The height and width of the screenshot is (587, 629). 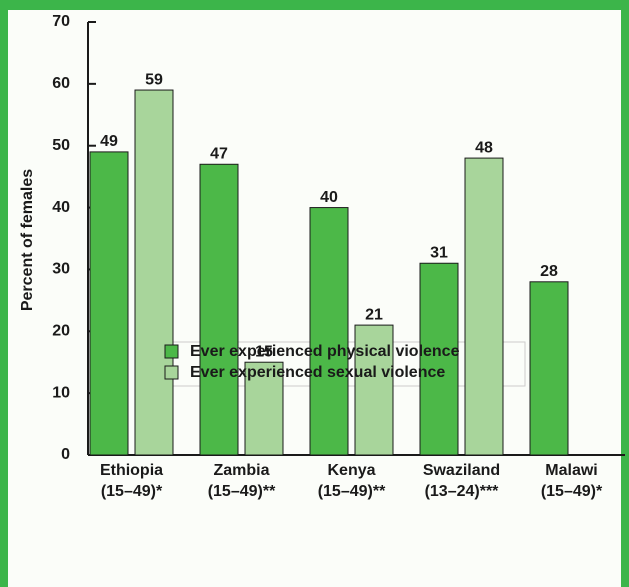 I want to click on y-tick-label: 30, so click(x=61, y=269).